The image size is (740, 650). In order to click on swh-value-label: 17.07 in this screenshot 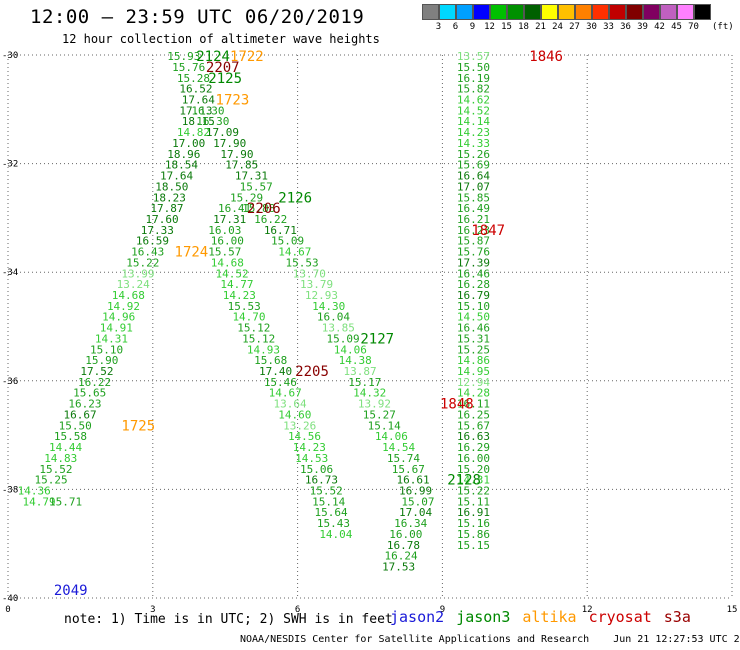, I will do `click(473, 186)`.